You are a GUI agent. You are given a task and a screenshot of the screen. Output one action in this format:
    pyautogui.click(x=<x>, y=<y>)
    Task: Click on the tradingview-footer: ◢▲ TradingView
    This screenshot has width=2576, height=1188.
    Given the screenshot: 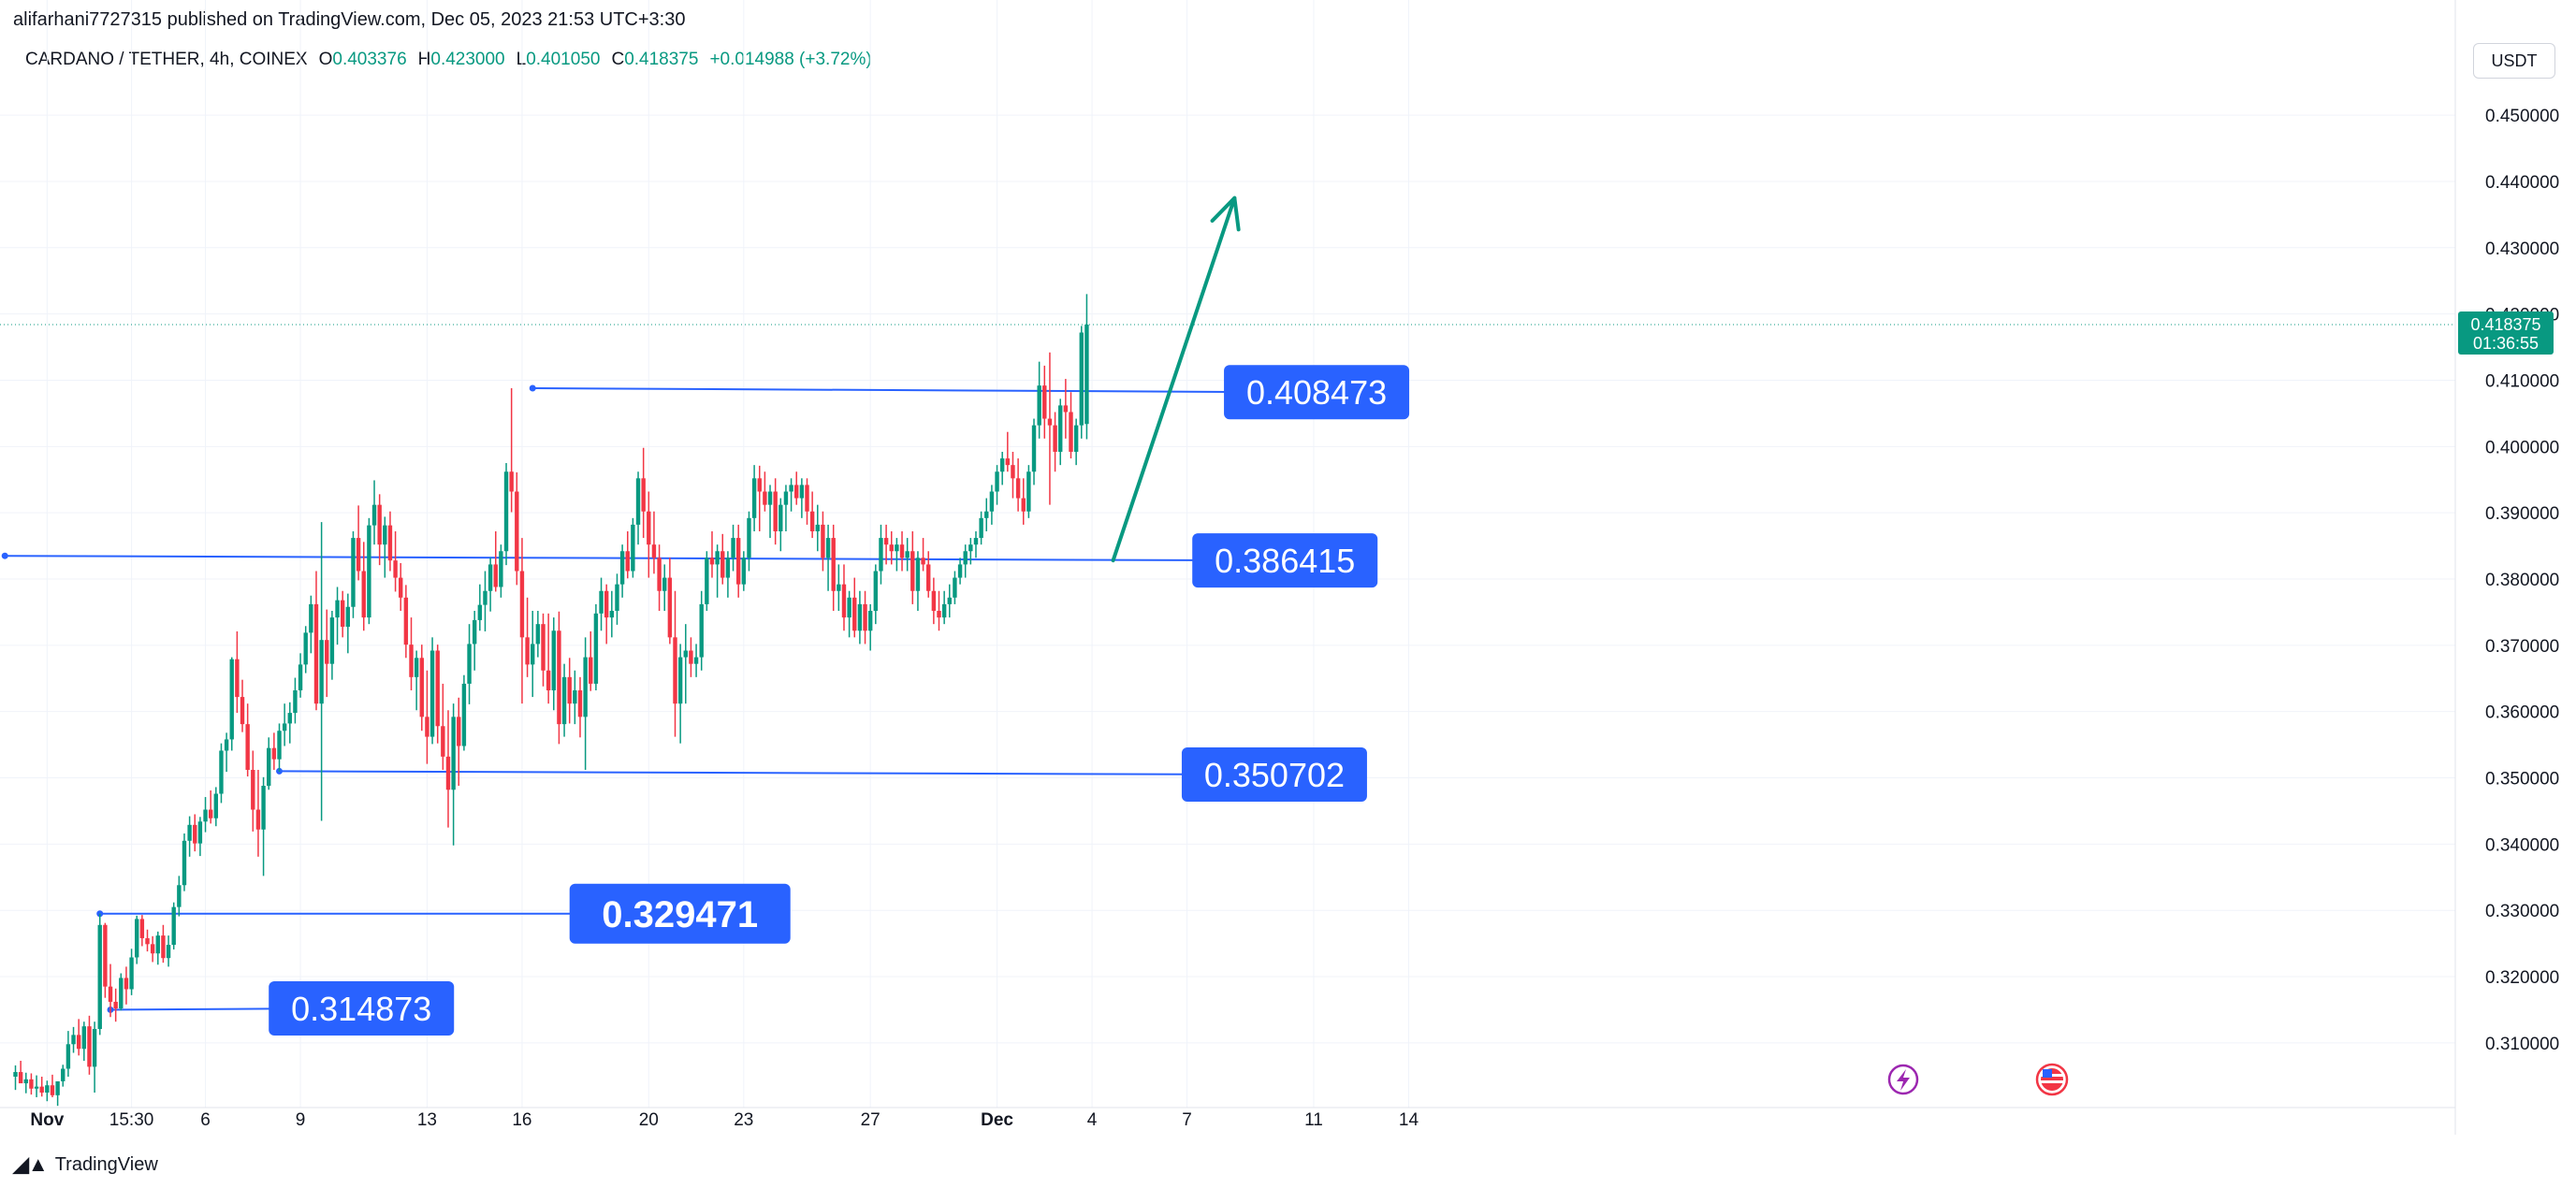 What is the action you would take?
    pyautogui.click(x=85, y=1164)
    